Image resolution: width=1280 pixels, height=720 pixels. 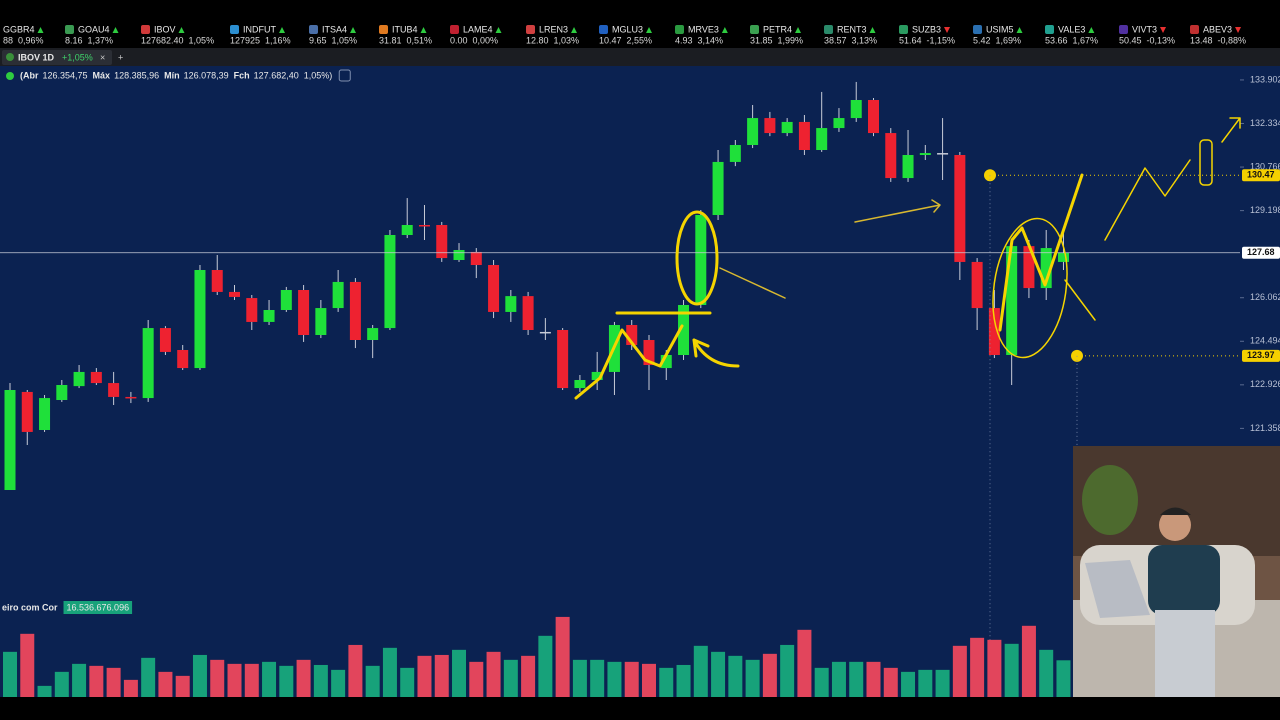 What do you see at coordinates (1185, 653) in the screenshot?
I see `video-person-legs` at bounding box center [1185, 653].